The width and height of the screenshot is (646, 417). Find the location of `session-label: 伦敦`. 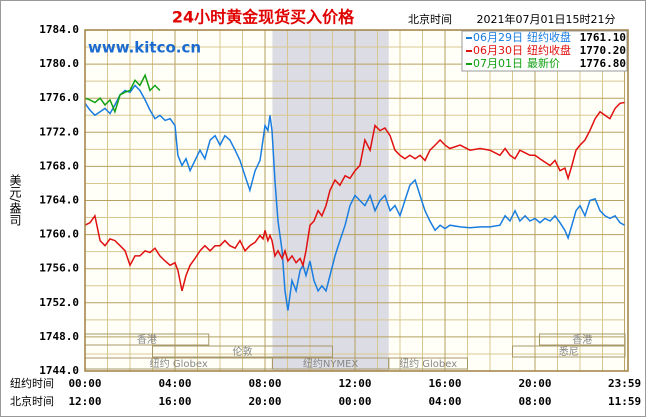

session-label: 伦敦 is located at coordinates (243, 351).